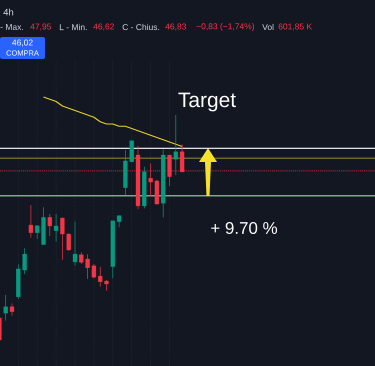 The image size is (375, 366). What do you see at coordinates (268, 27) in the screenshot?
I see `text: Vol` at bounding box center [268, 27].